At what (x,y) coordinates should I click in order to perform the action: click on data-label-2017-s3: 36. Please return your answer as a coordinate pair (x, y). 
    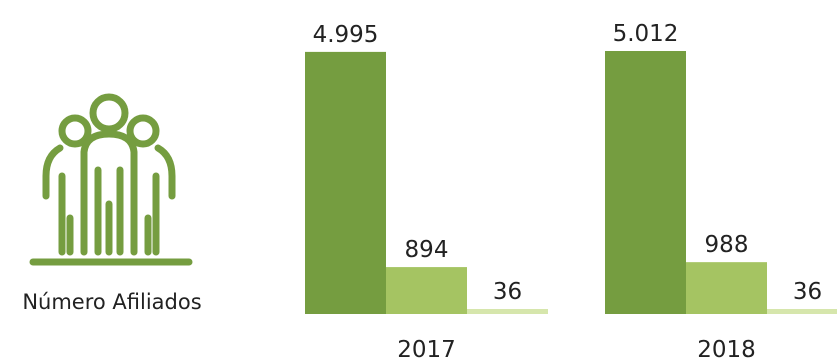
    Looking at the image, I should click on (507, 292).